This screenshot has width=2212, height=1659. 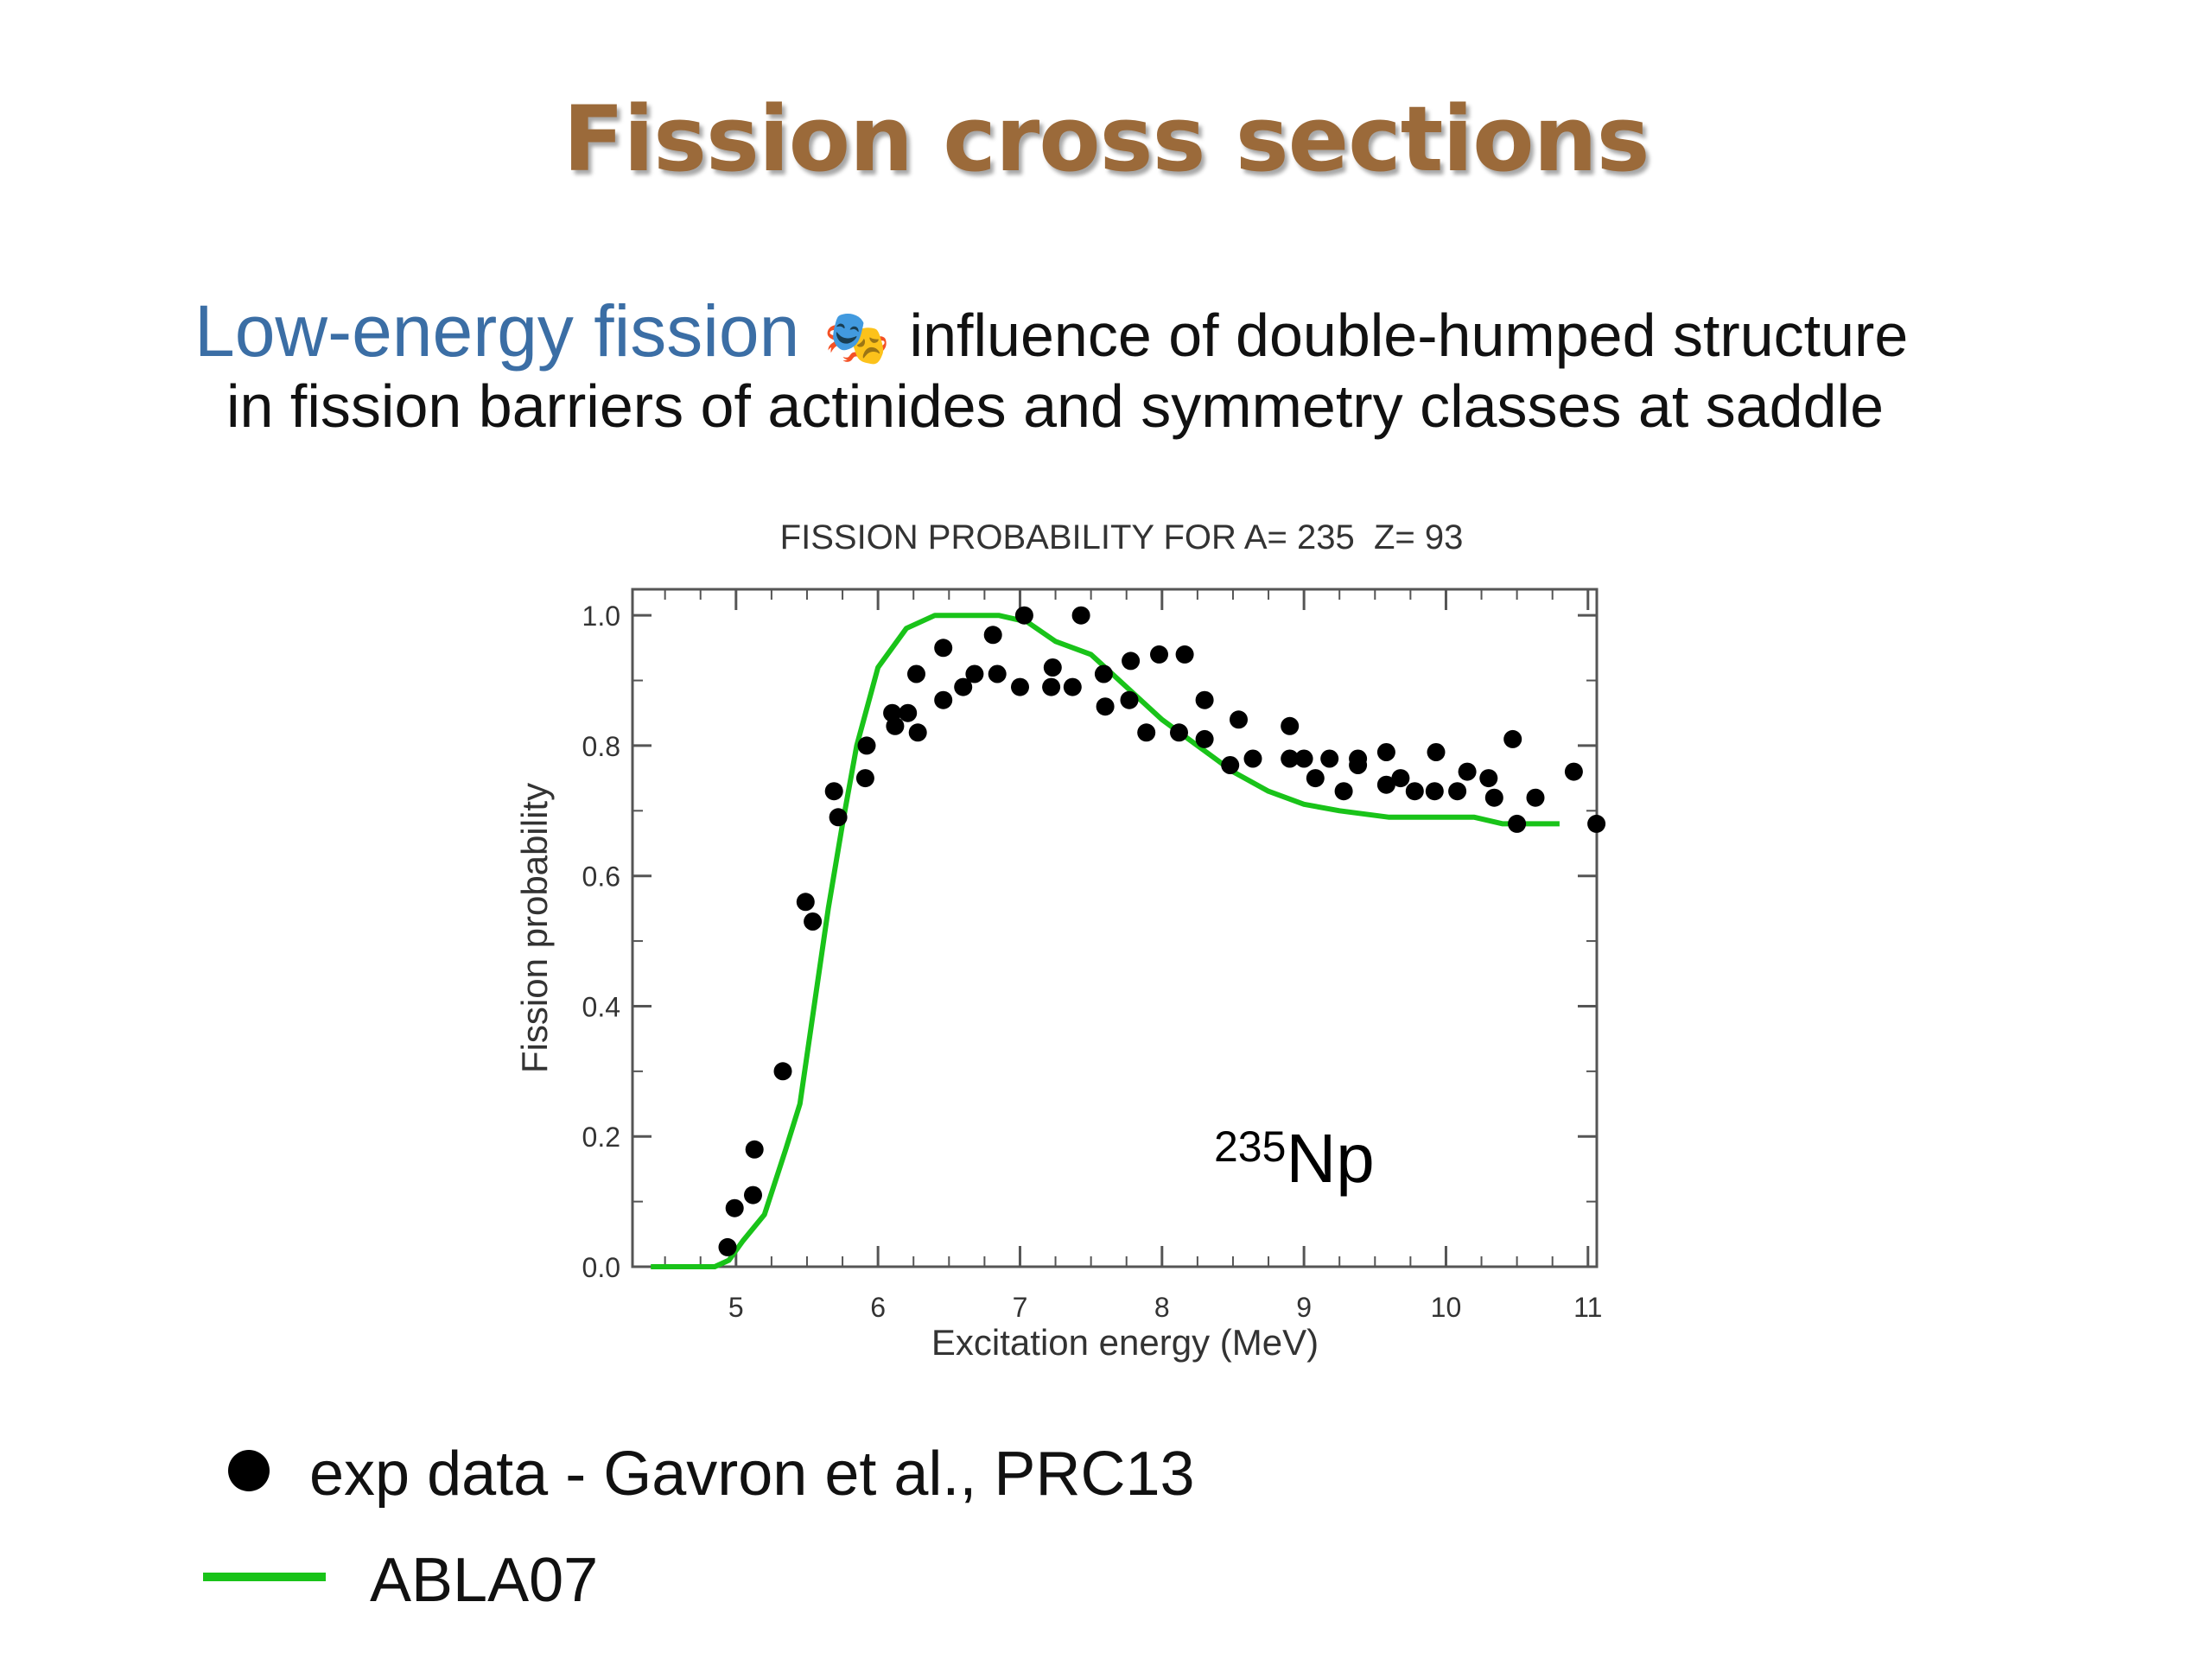 What do you see at coordinates (249, 1470) in the screenshot?
I see `legend-exp-marker` at bounding box center [249, 1470].